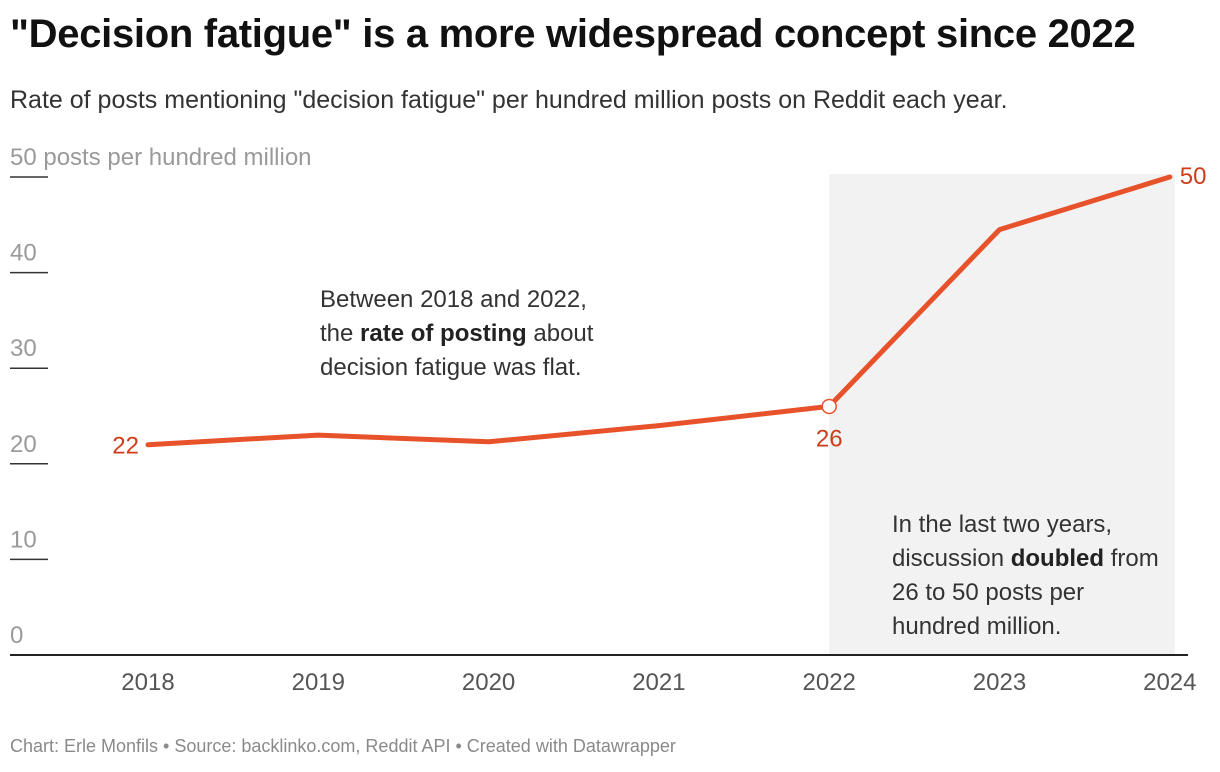  What do you see at coordinates (1025, 592) in the screenshot?
I see `annotation-text: from 26 to 50 posts per hundred million.` at bounding box center [1025, 592].